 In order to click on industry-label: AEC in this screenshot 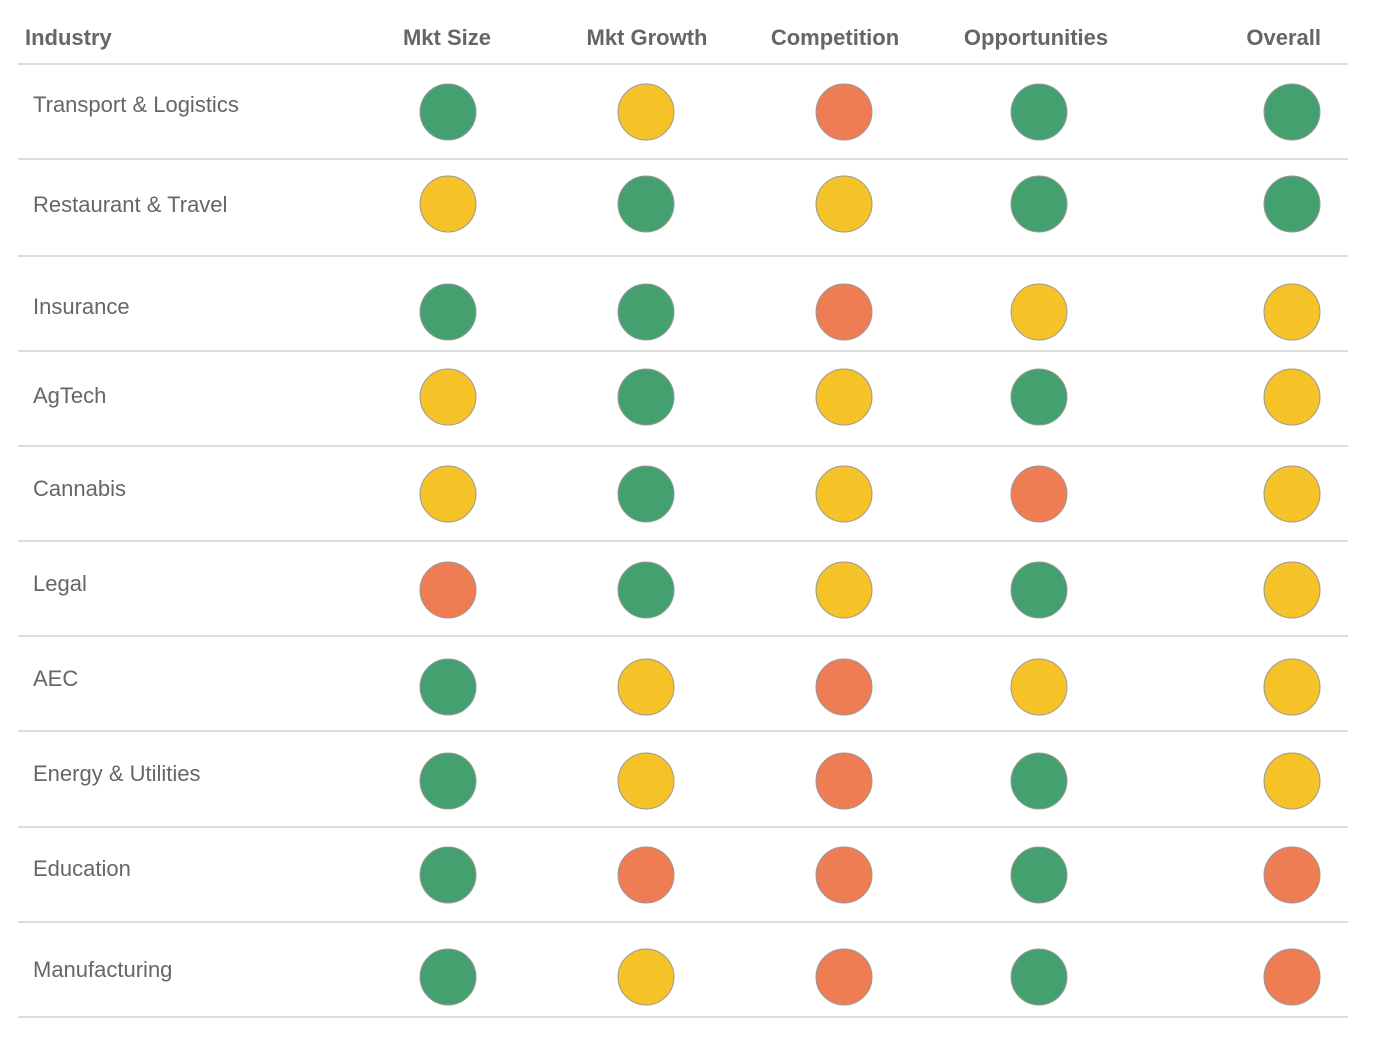, I will do `click(55, 678)`.